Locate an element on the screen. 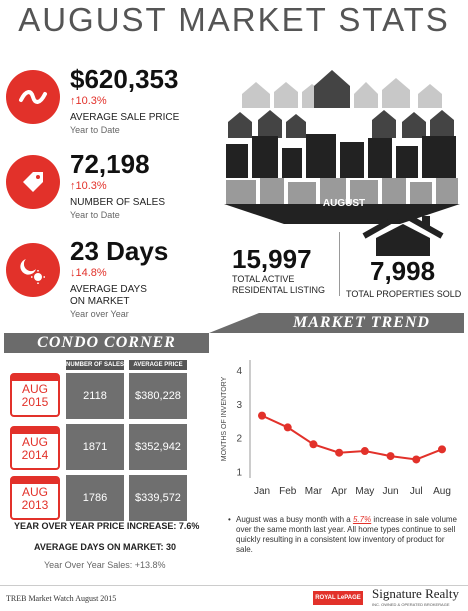  footer-rule is located at coordinates (234, 585).